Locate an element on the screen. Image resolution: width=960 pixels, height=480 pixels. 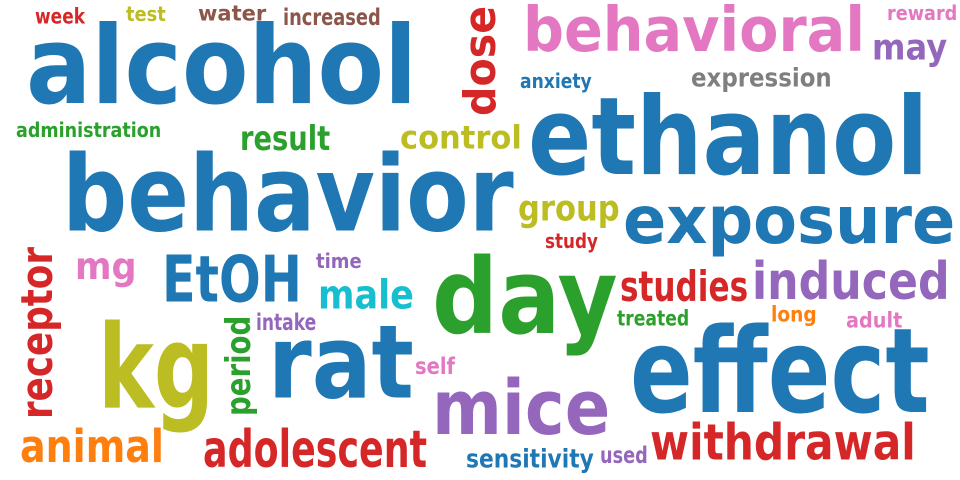
word-induced: induced is located at coordinates (851, 282).